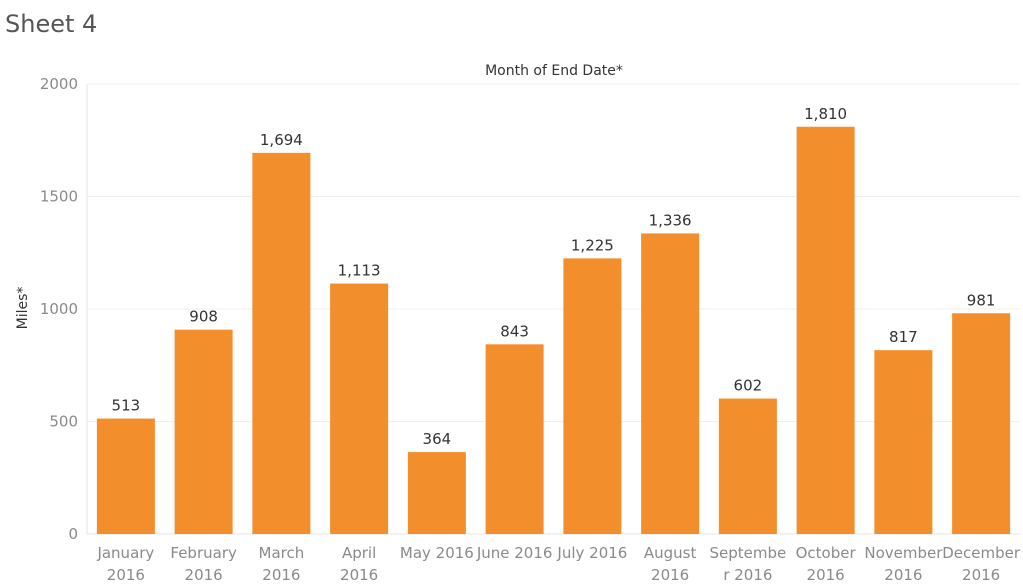  Describe the element at coordinates (592, 245) in the screenshot. I see `data-label: 1,225` at that location.